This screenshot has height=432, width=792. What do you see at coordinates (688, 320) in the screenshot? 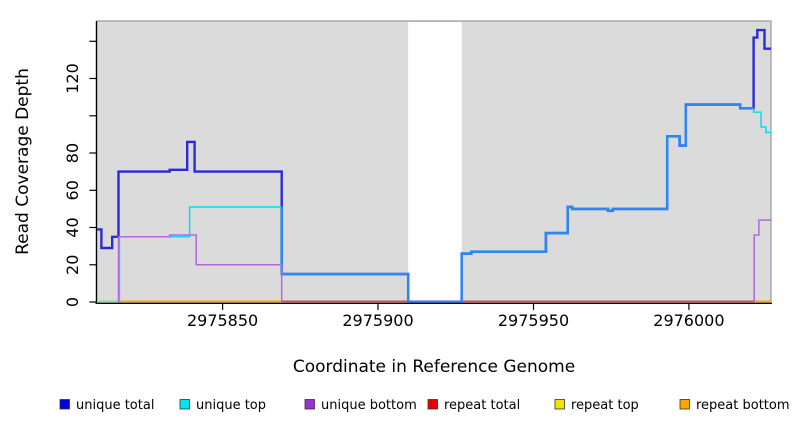
I see `x-tick-label: 2976000` at bounding box center [688, 320].